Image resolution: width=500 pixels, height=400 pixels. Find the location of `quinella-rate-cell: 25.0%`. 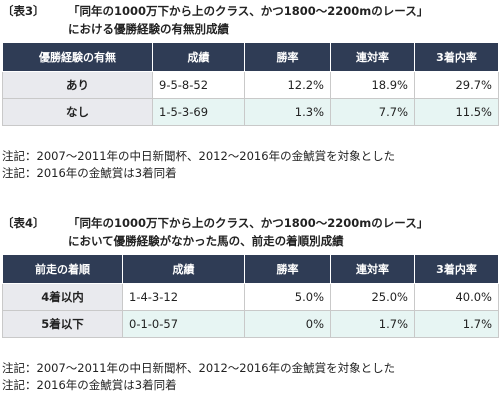

quinella-rate-cell: 25.0% is located at coordinates (372, 297).